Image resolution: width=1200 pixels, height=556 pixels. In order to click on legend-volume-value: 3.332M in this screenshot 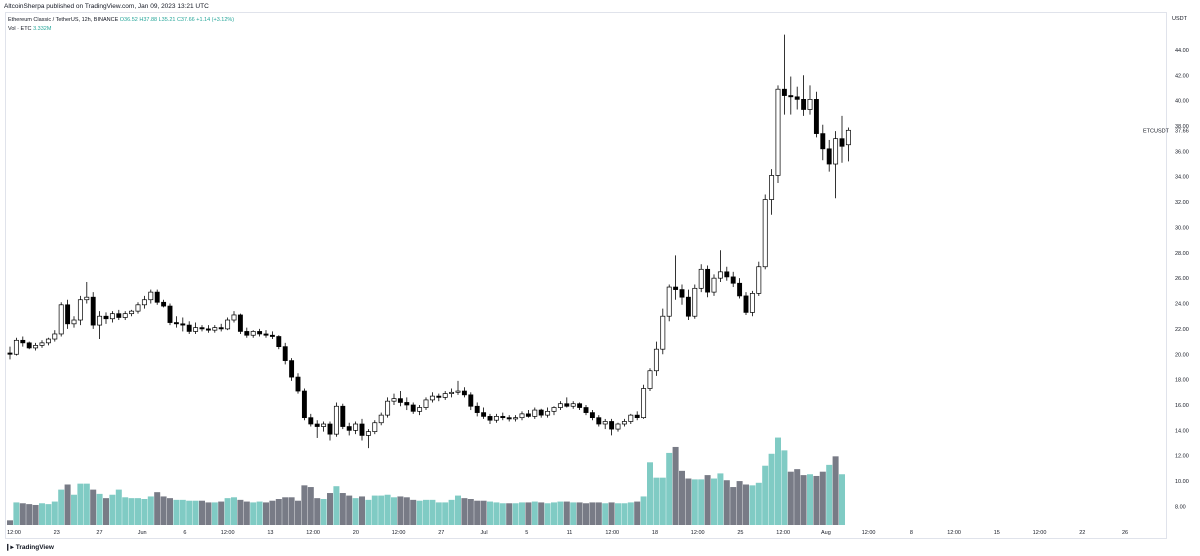, I will do `click(42, 29)`.